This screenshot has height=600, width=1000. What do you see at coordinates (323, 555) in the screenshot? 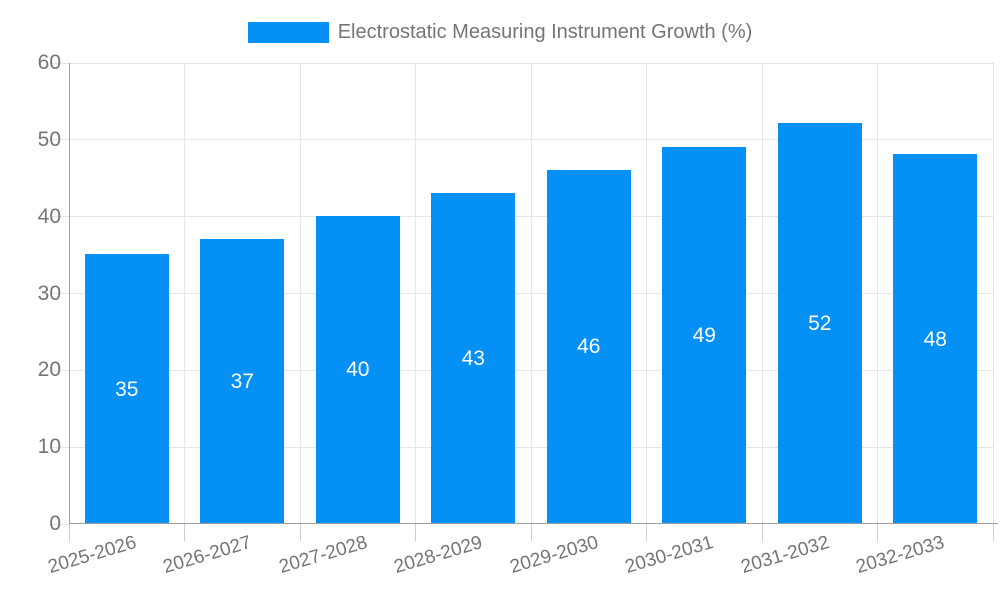
I see `x-axis-category-label: 2027-2028` at bounding box center [323, 555].